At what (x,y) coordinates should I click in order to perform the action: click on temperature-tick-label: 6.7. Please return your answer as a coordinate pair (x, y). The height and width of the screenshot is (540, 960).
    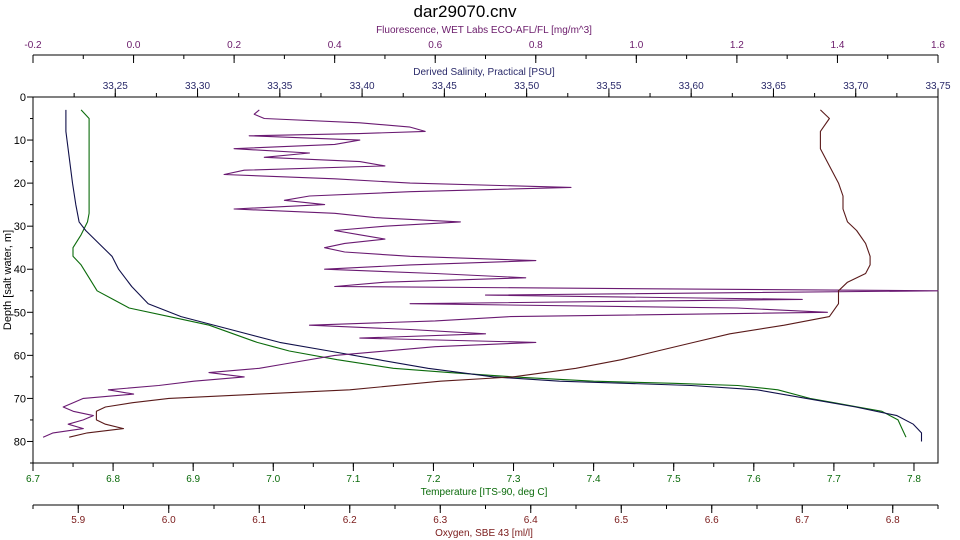
    Looking at the image, I should click on (33, 479).